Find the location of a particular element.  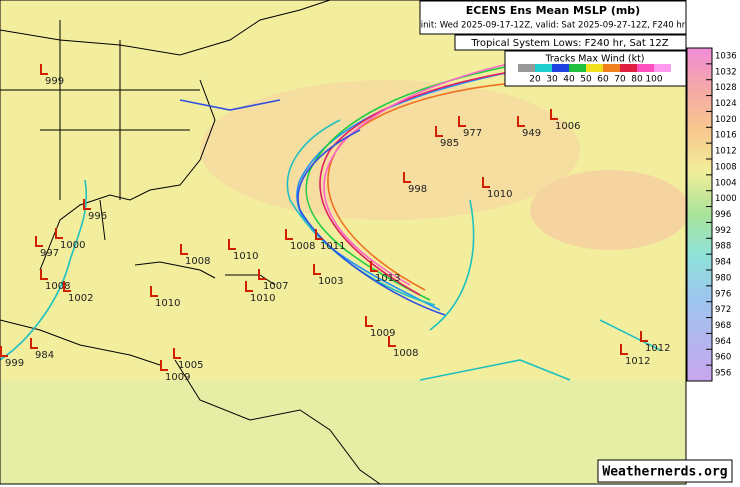

scale-label: 976 is located at coordinates (723, 294).